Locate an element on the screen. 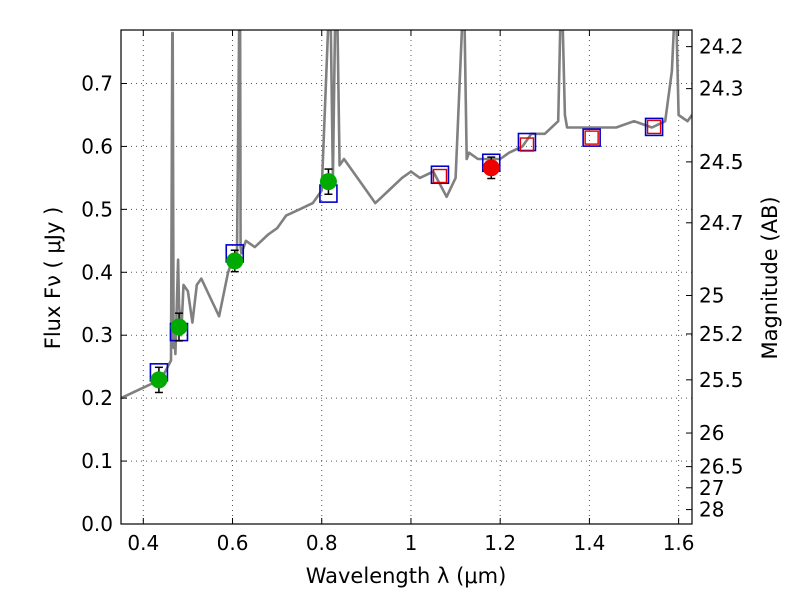 This screenshot has height=600, width=800. y-tick-label: 0.2 is located at coordinates (97, 398).